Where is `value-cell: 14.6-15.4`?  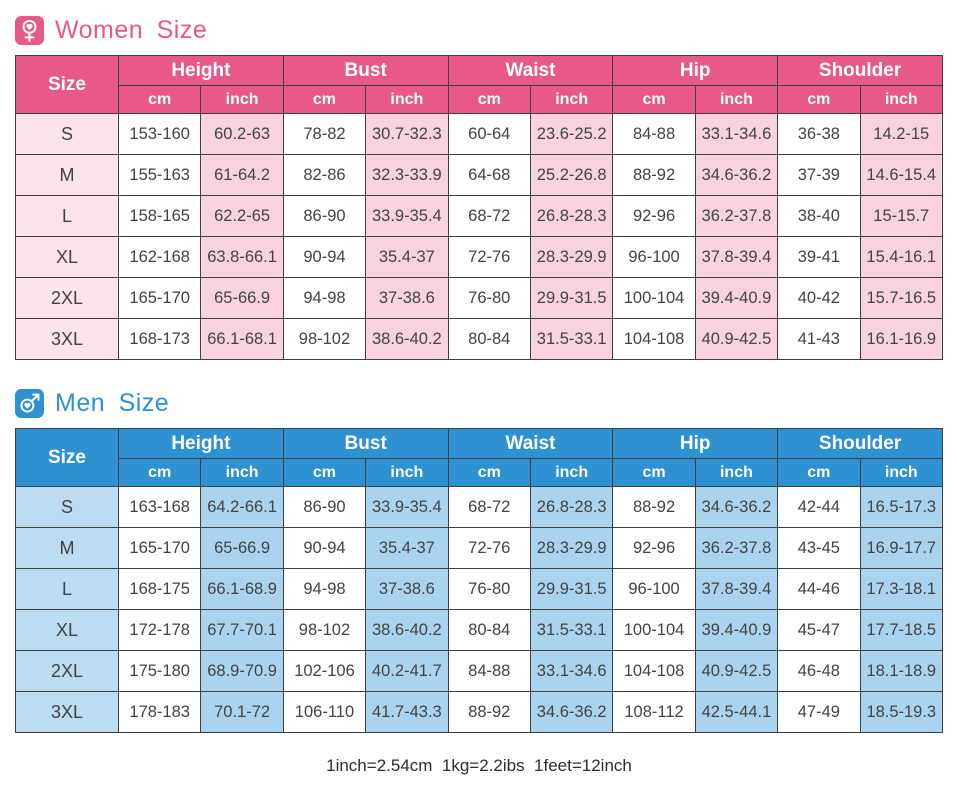
value-cell: 14.6-15.4 is located at coordinates (901, 175).